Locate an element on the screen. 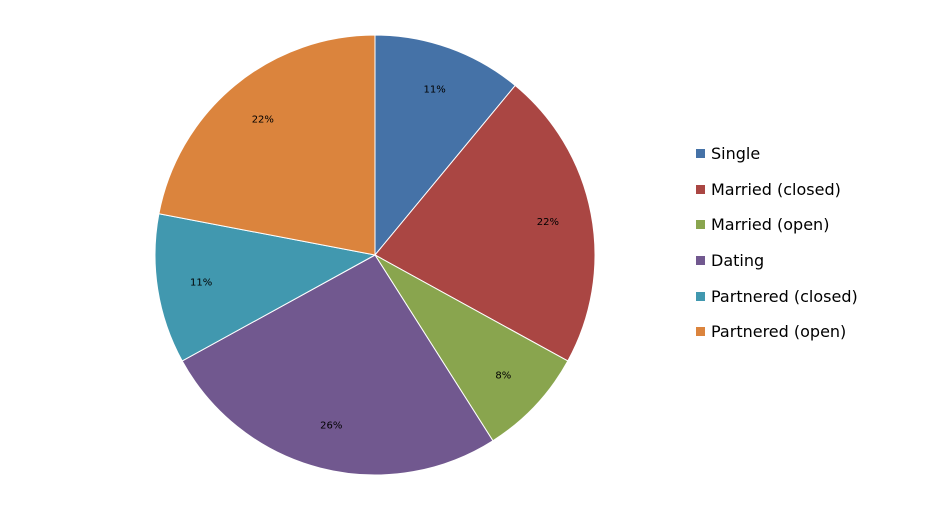 This screenshot has width=927, height=511. pie-slice-married-closed is located at coordinates (485, 223).